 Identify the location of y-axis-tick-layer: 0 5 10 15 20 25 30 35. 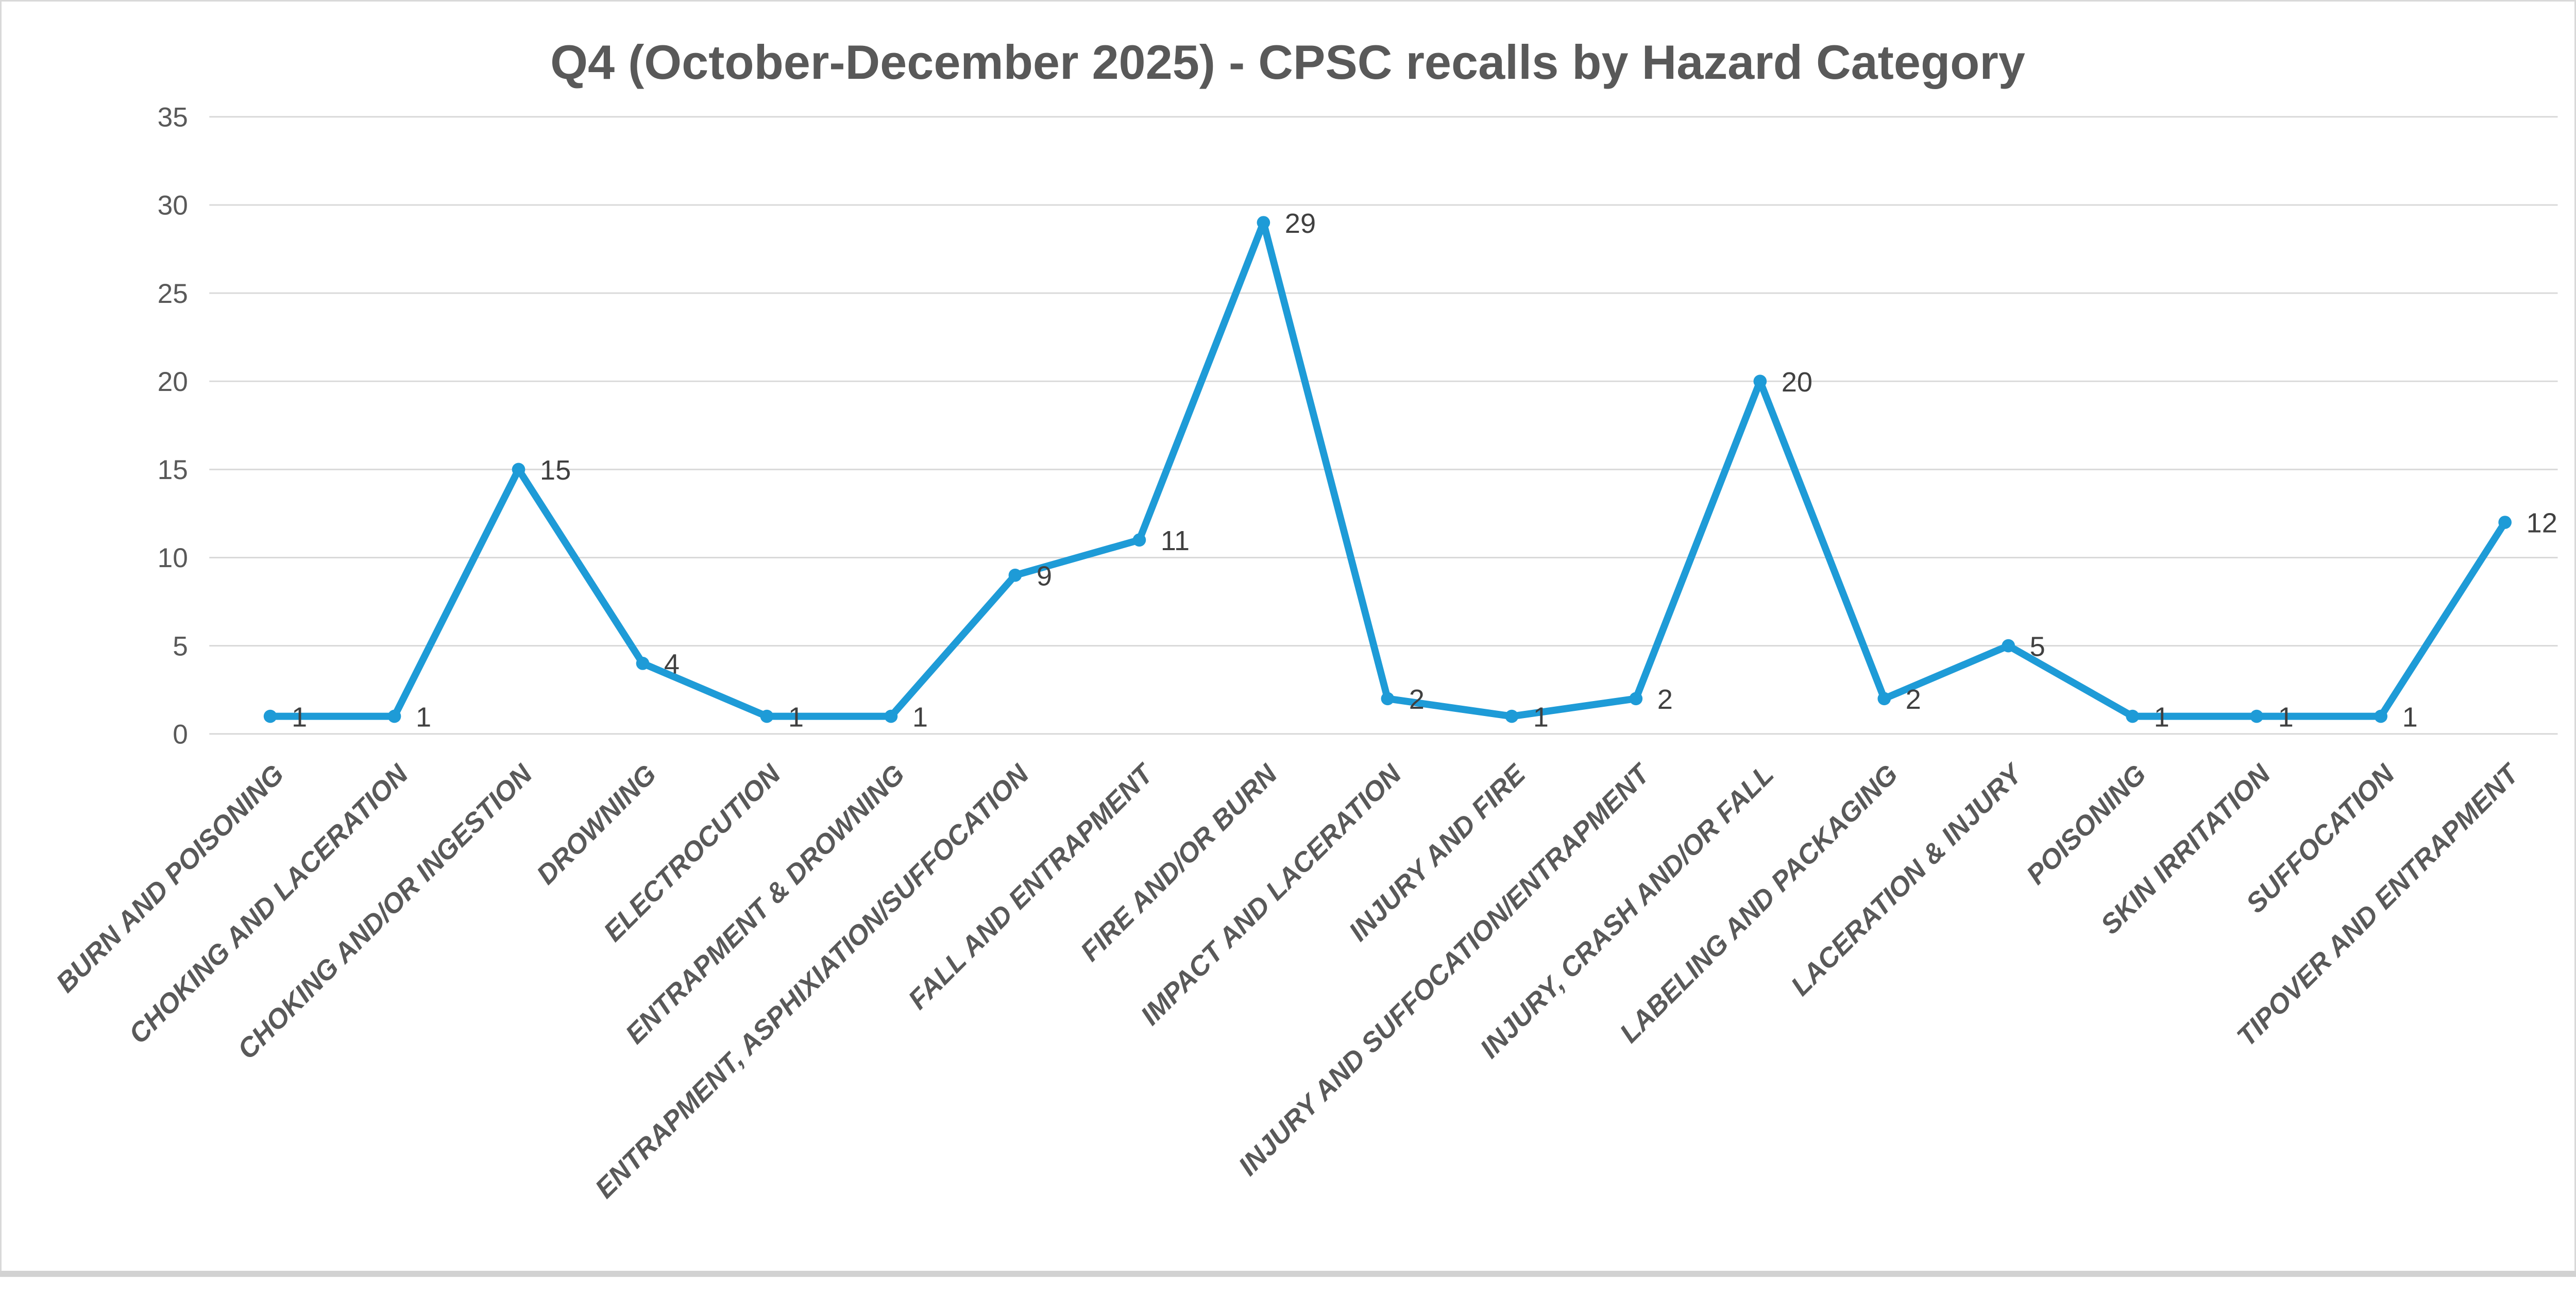
(173, 426).